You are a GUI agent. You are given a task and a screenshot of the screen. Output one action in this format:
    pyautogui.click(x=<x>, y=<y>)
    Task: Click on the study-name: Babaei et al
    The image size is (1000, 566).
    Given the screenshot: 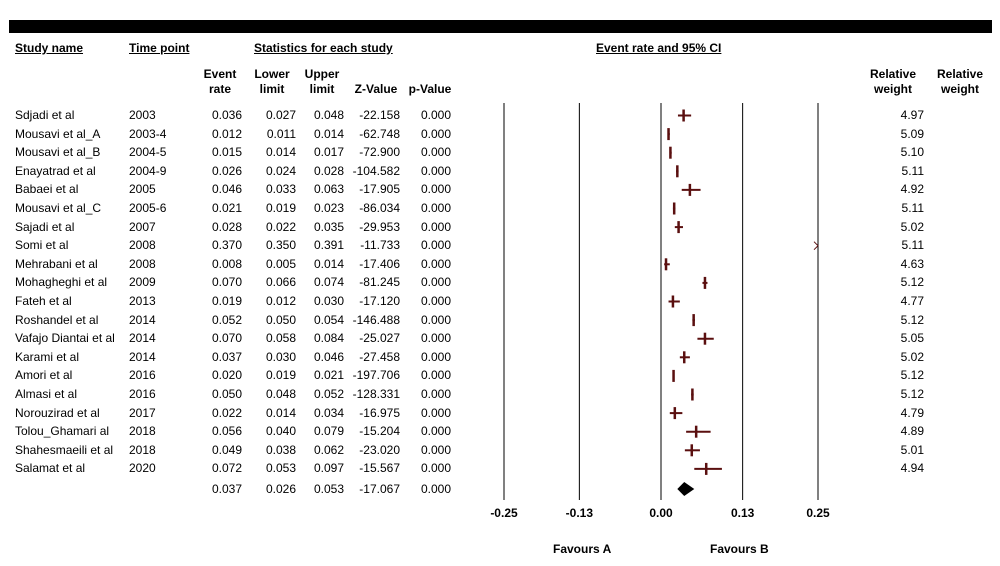 What is the action you would take?
    pyautogui.click(x=47, y=189)
    